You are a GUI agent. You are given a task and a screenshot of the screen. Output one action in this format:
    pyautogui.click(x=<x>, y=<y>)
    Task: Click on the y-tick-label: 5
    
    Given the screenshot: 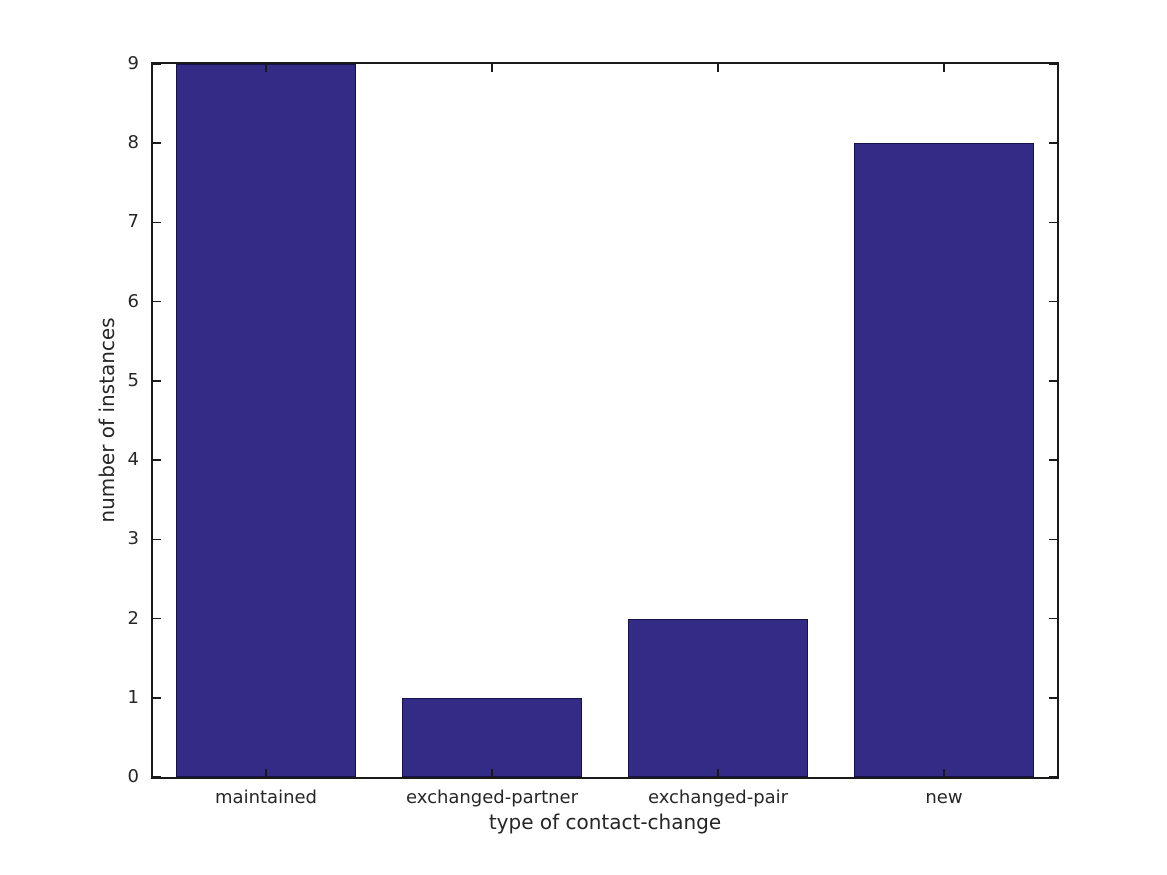 What is the action you would take?
    pyautogui.click(x=133, y=380)
    